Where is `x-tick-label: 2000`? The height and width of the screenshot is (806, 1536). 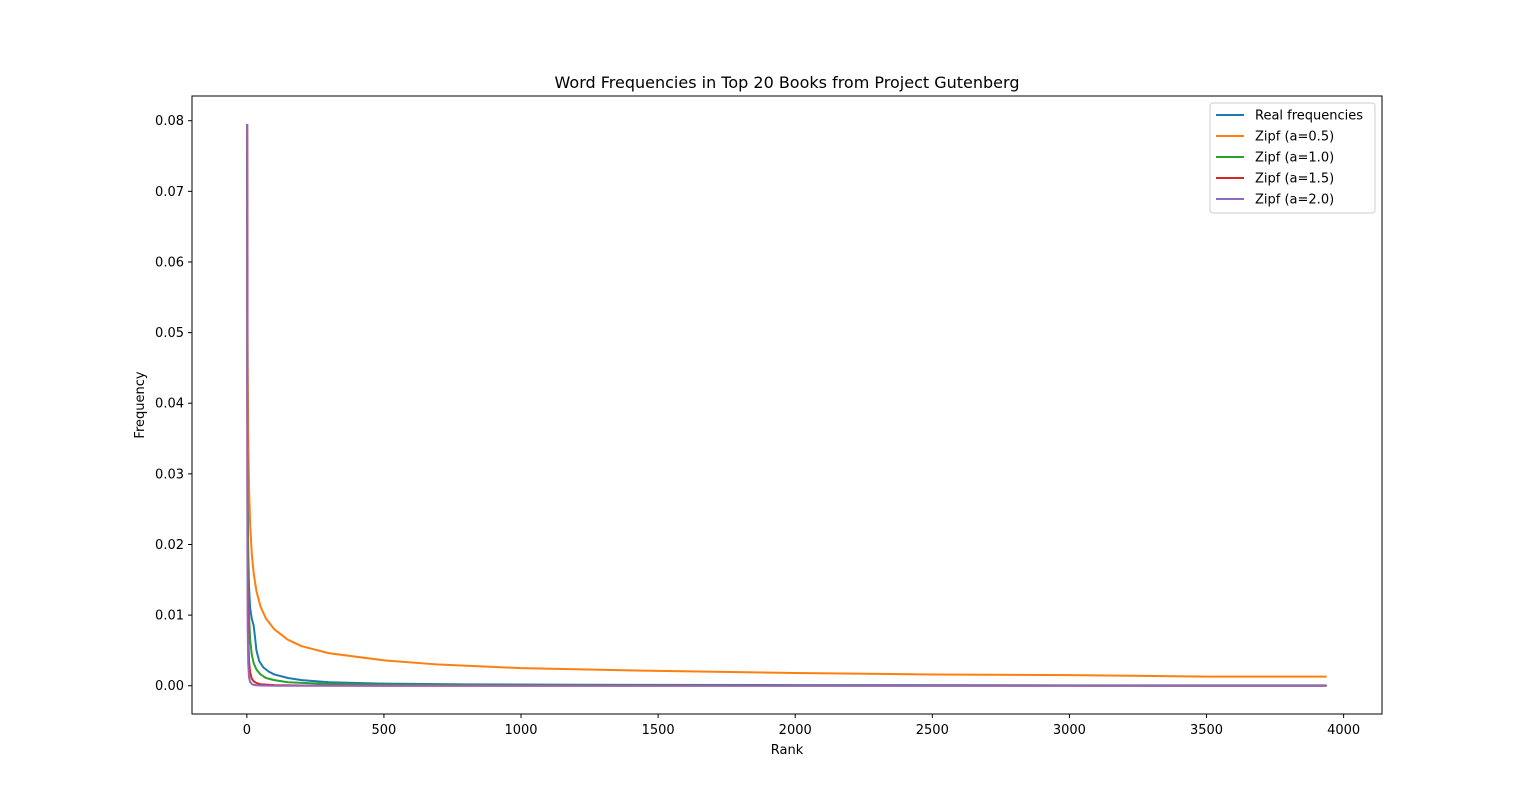
x-tick-label: 2000 is located at coordinates (795, 730).